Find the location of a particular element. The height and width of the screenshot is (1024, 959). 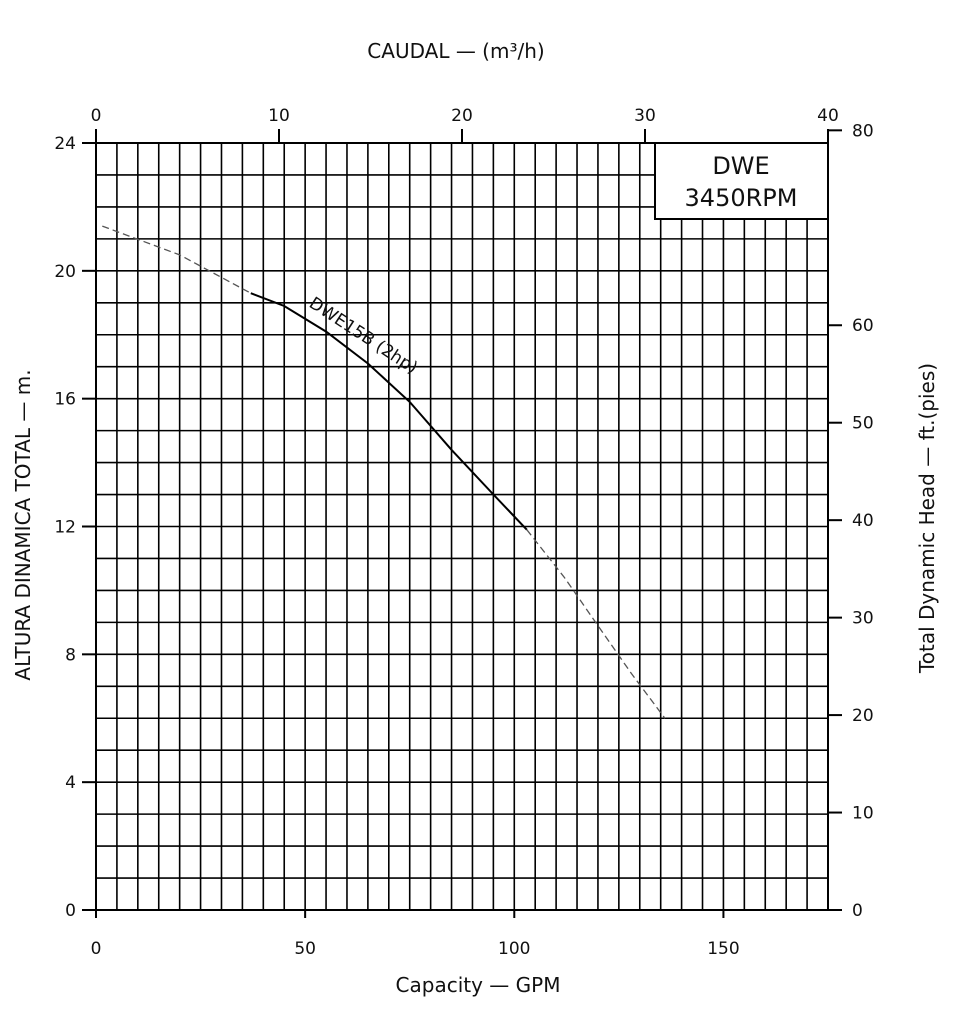

y-left-tick-label: 8 is located at coordinates (70, 655).